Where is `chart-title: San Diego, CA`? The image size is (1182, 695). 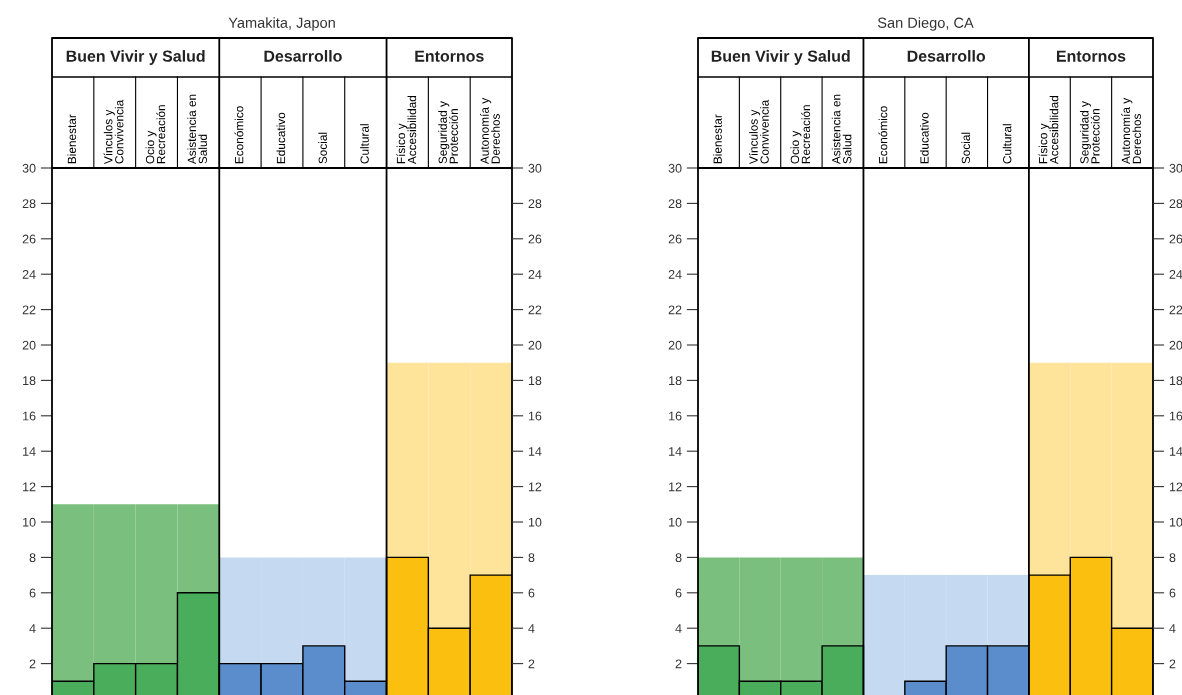 chart-title: San Diego, CA is located at coordinates (925, 24).